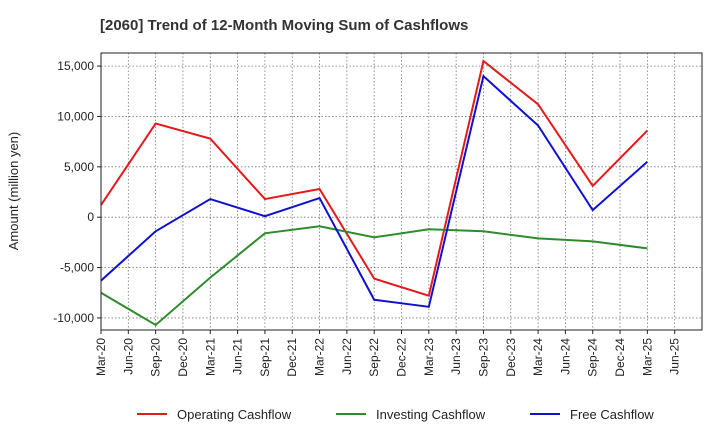 Image resolution: width=720 pixels, height=440 pixels. I want to click on x-tick-label: Mar-21, so click(210, 357).